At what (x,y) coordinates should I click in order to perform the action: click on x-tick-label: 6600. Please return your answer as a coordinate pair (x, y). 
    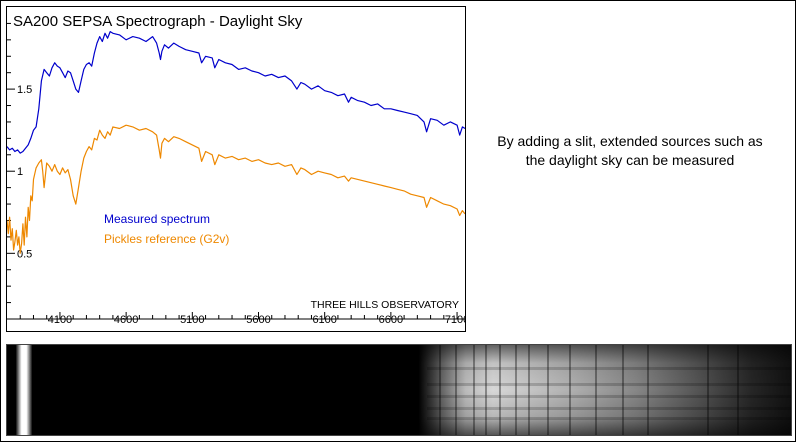
    Looking at the image, I should click on (391, 320).